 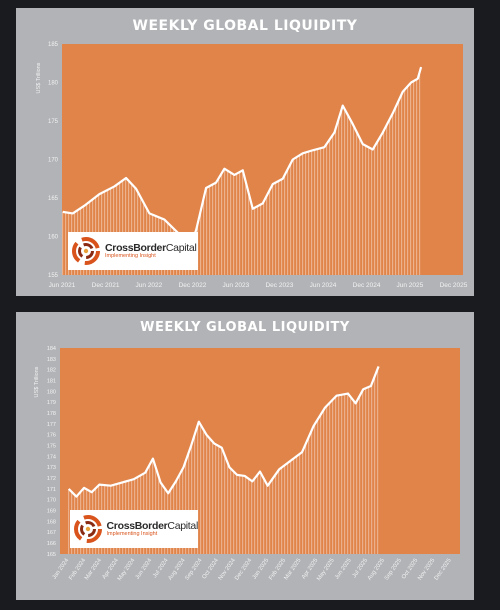 I want to click on y-tick-label: 176, so click(x=51, y=436).